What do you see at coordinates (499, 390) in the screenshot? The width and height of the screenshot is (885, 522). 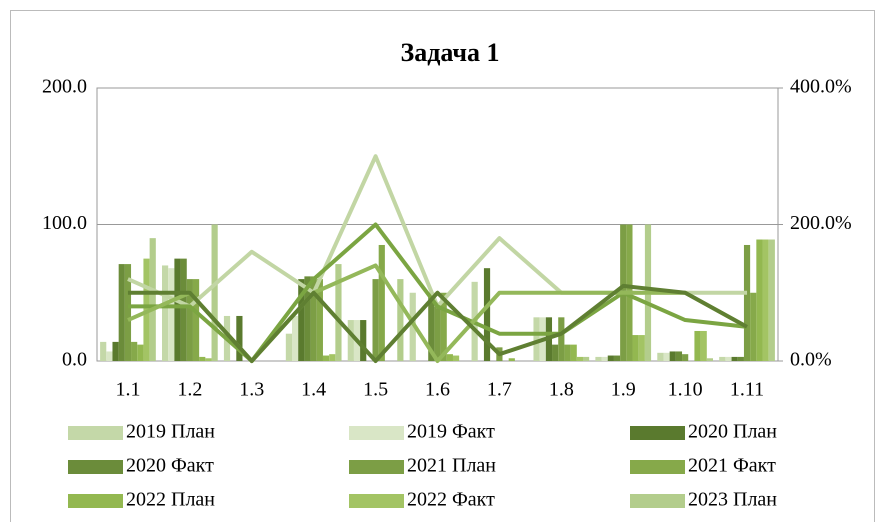 I see `x-tick-label: 1.7` at bounding box center [499, 390].